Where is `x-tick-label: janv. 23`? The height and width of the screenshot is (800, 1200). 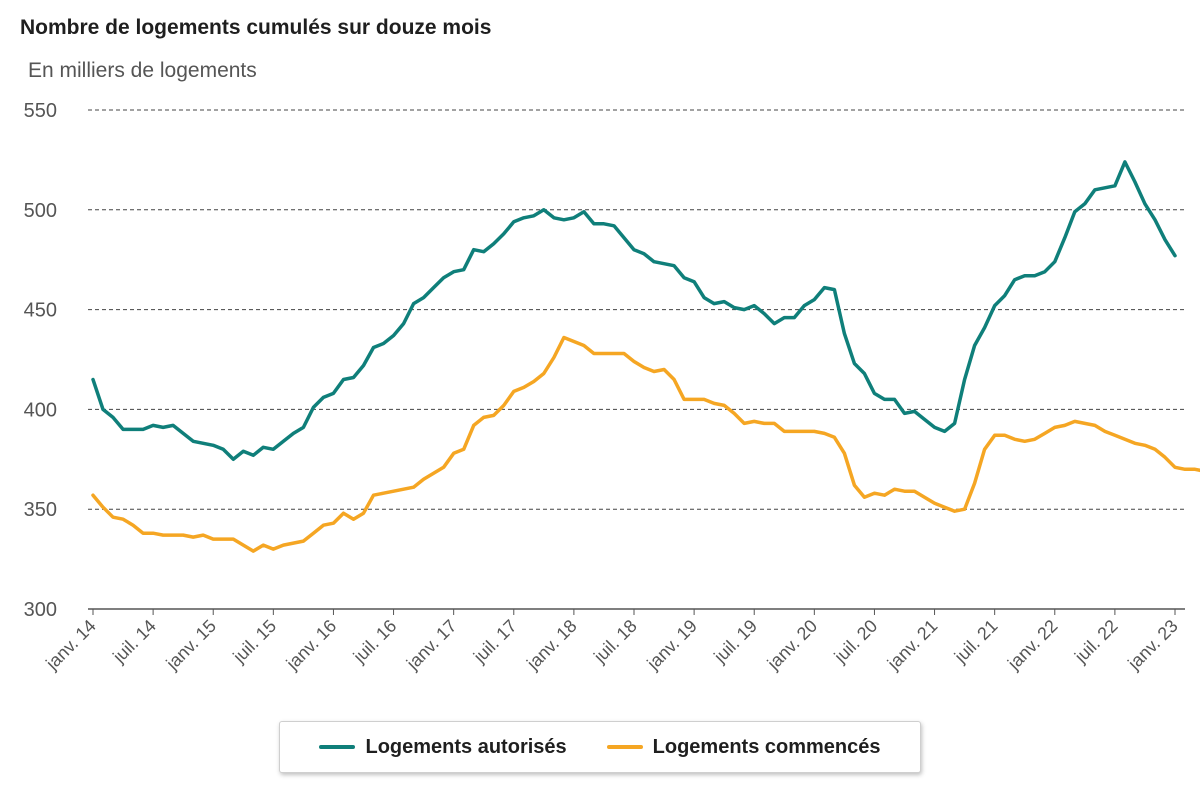
x-tick-label: janv. 23 is located at coordinates (1152, 645).